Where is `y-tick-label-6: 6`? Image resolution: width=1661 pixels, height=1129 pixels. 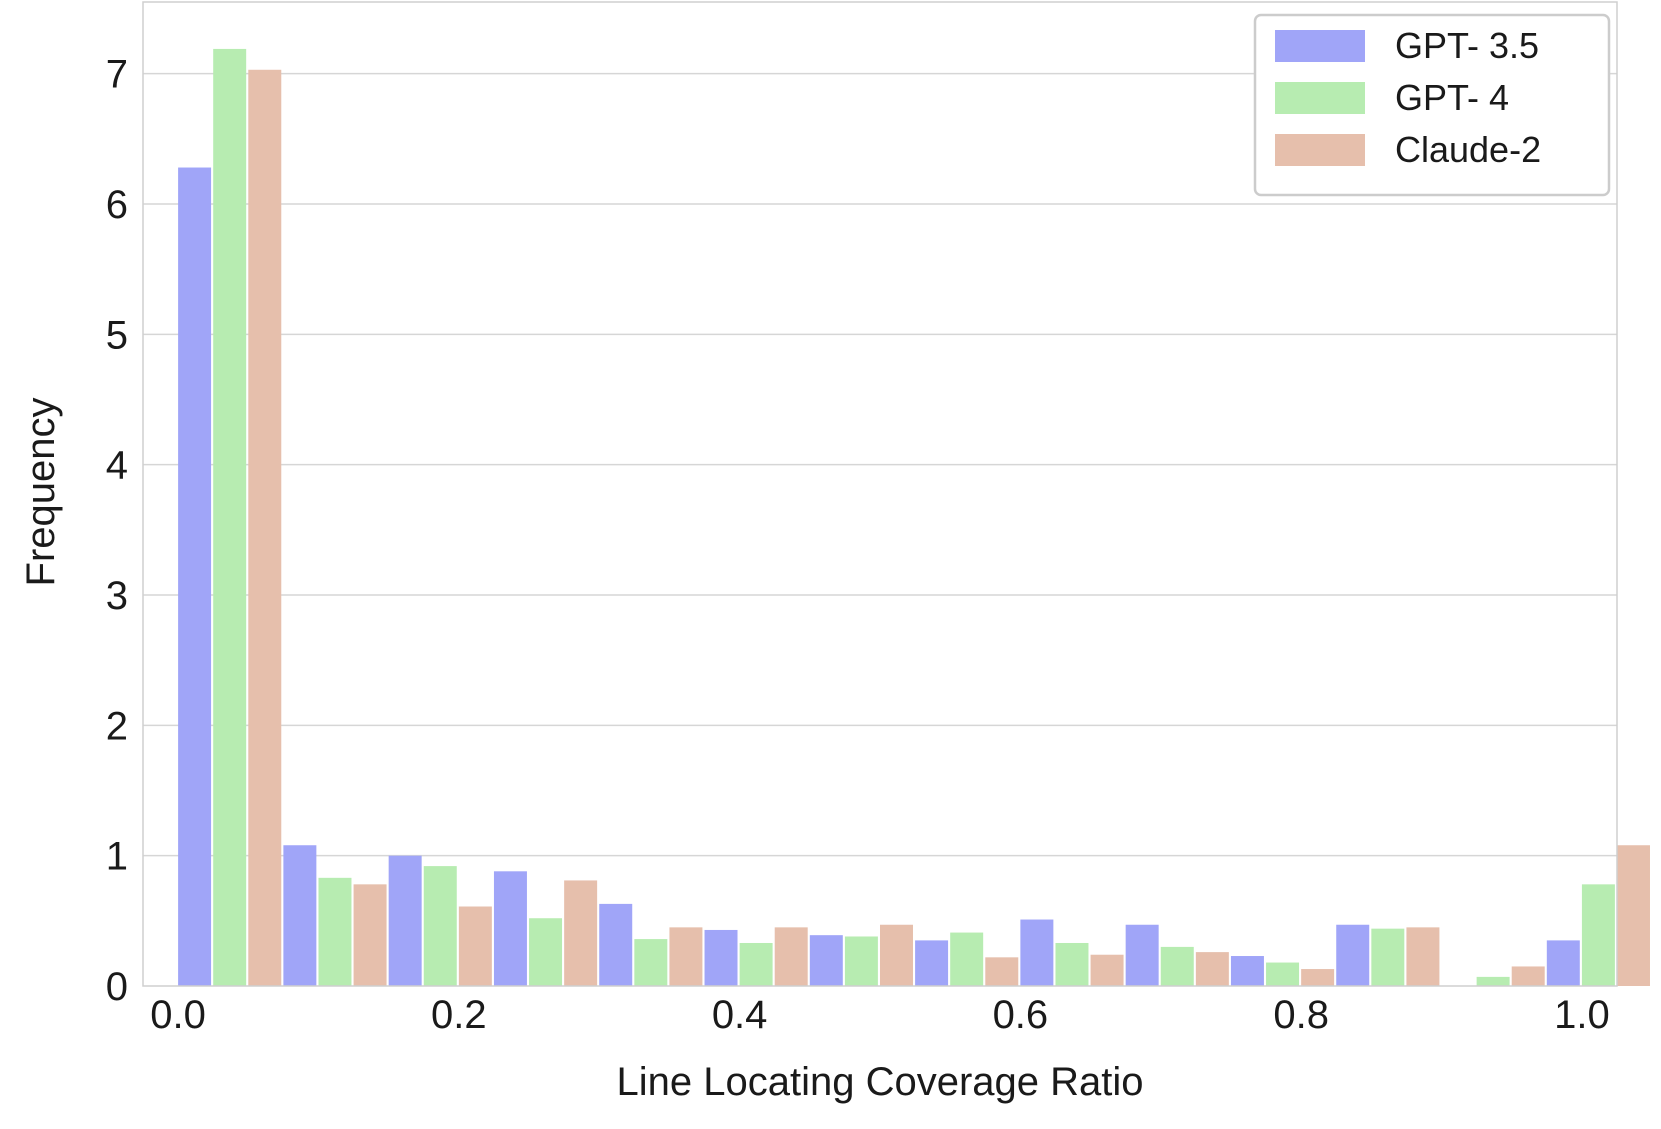
y-tick-label-6: 6 is located at coordinates (117, 205).